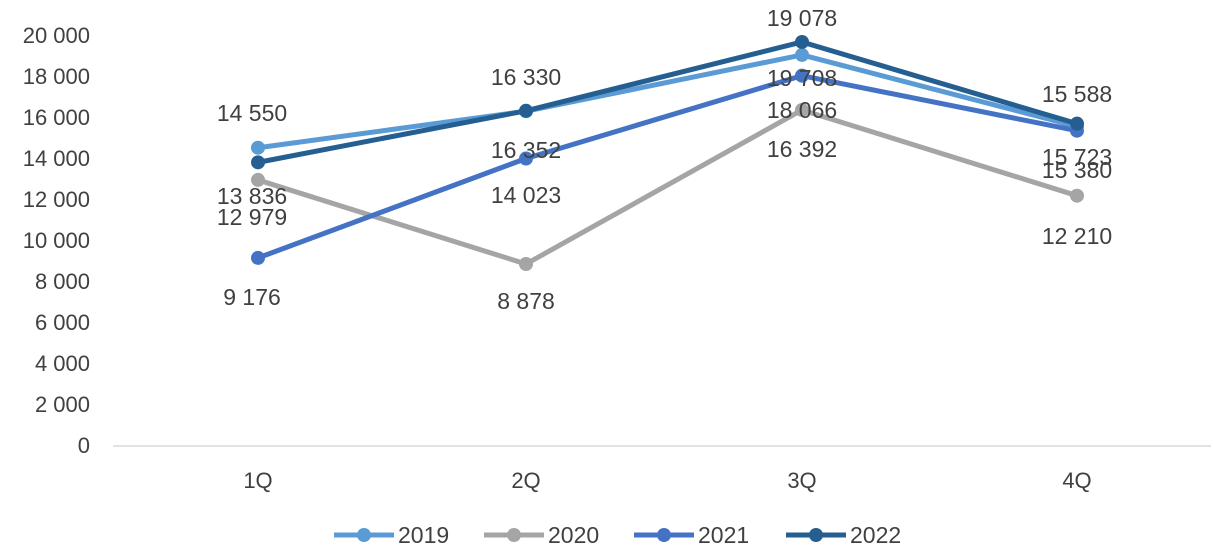 The image size is (1213, 554). What do you see at coordinates (1077, 170) in the screenshot?
I see `data-label-2021: 15 380` at bounding box center [1077, 170].